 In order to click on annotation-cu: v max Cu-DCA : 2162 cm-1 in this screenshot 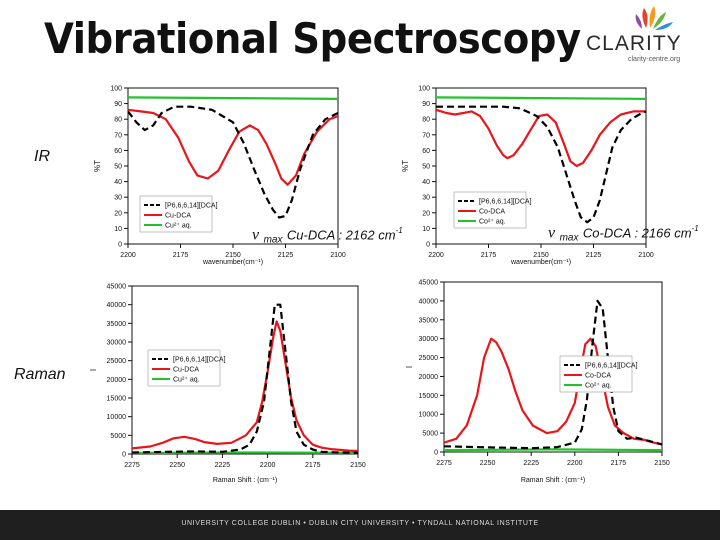, I will do `click(327, 235)`.